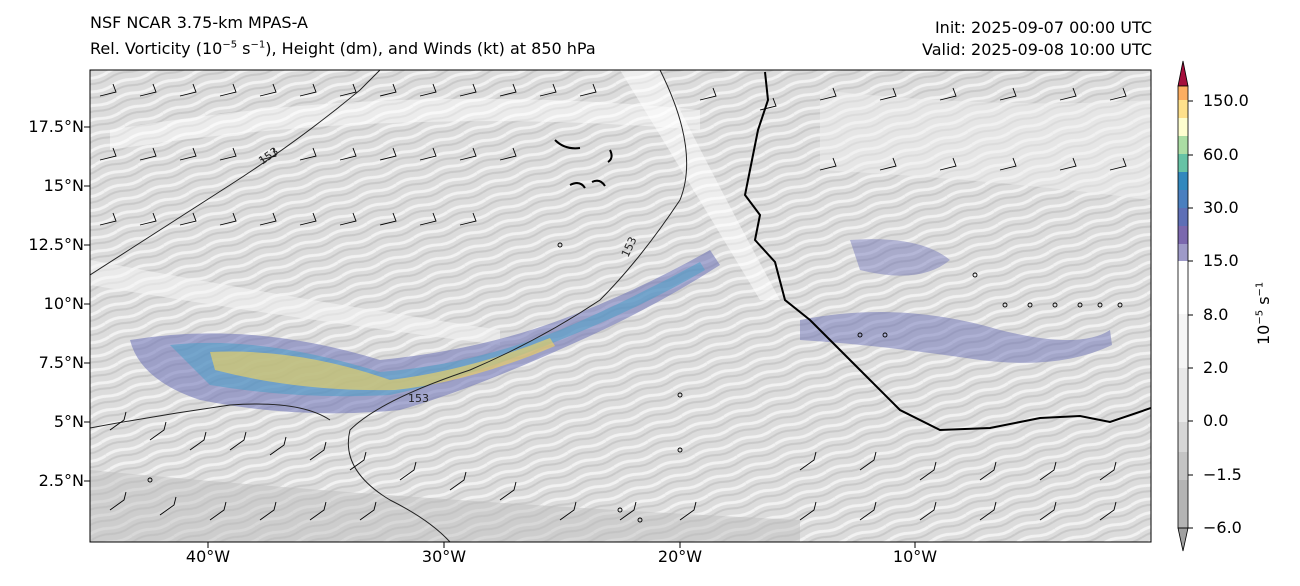  Describe the element at coordinates (1260, 289) in the screenshot. I see `colorbar-title-exp2: −1` at that location.